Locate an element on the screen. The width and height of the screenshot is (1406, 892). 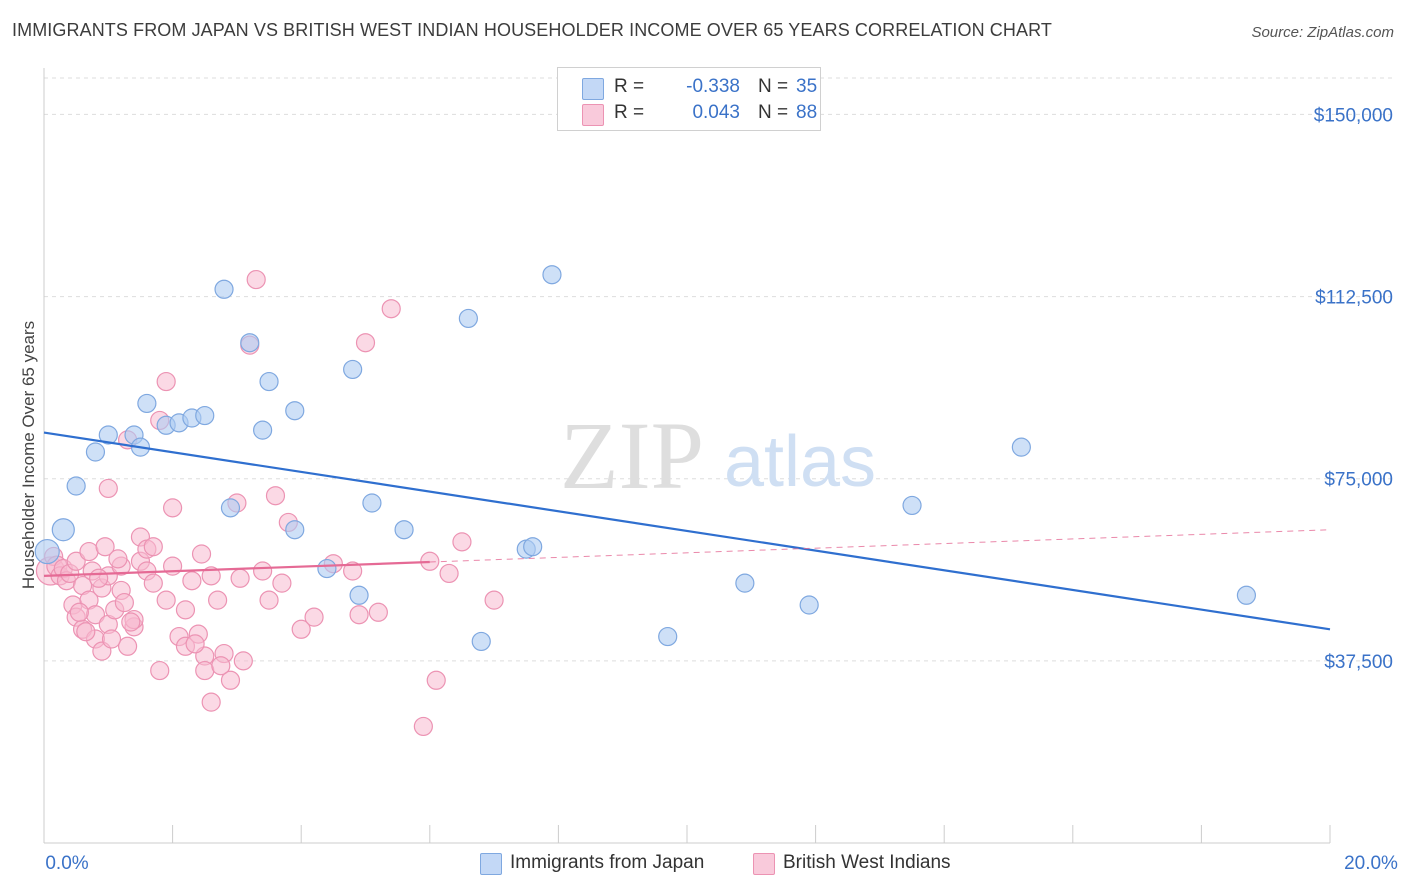
bwi-swatch is located at coordinates (764, 864).